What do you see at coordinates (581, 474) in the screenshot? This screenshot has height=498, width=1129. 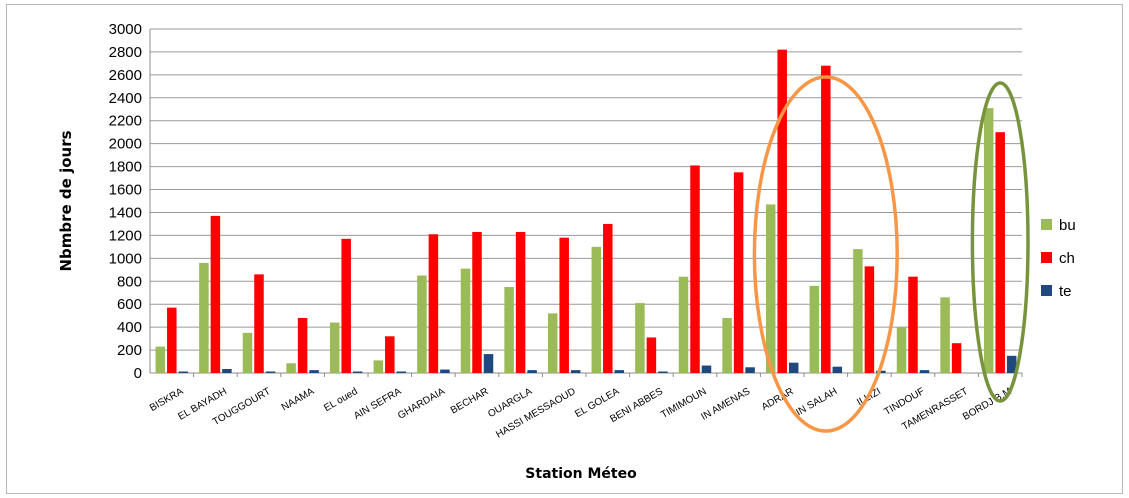 I see `x-axis-title: Station Méteo` at bounding box center [581, 474].